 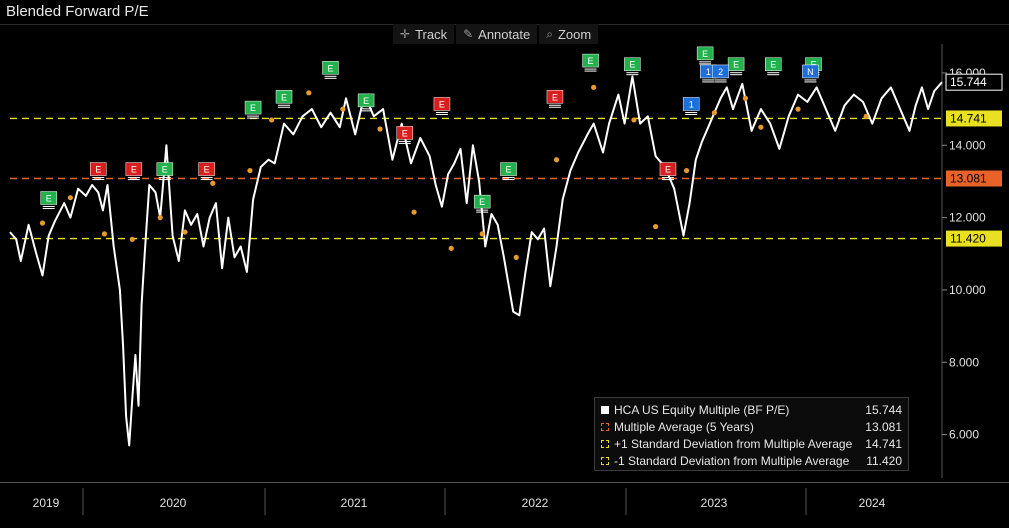 What do you see at coordinates (872, 503) in the screenshot?
I see `x-year-label: 2024` at bounding box center [872, 503].